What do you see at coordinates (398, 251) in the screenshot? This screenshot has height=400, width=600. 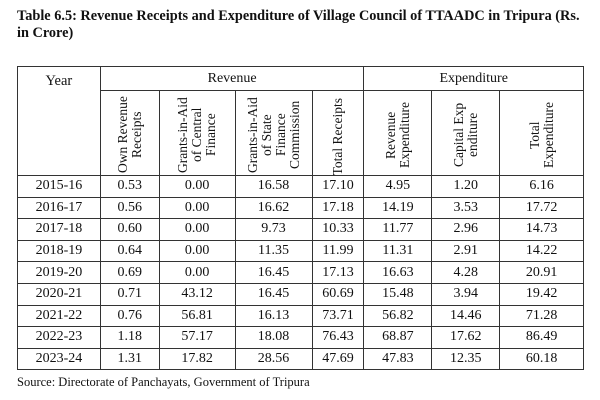 I see `value-cell: 11.31` at bounding box center [398, 251].